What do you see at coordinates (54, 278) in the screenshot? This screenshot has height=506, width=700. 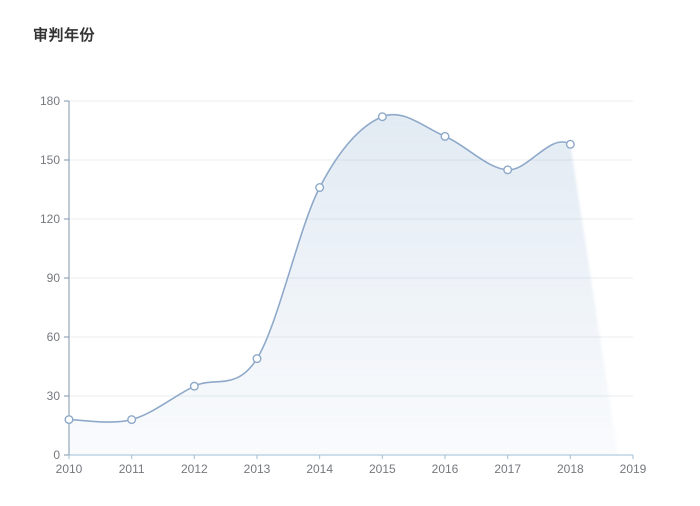 I see `y-tick-label: 90` at bounding box center [54, 278].